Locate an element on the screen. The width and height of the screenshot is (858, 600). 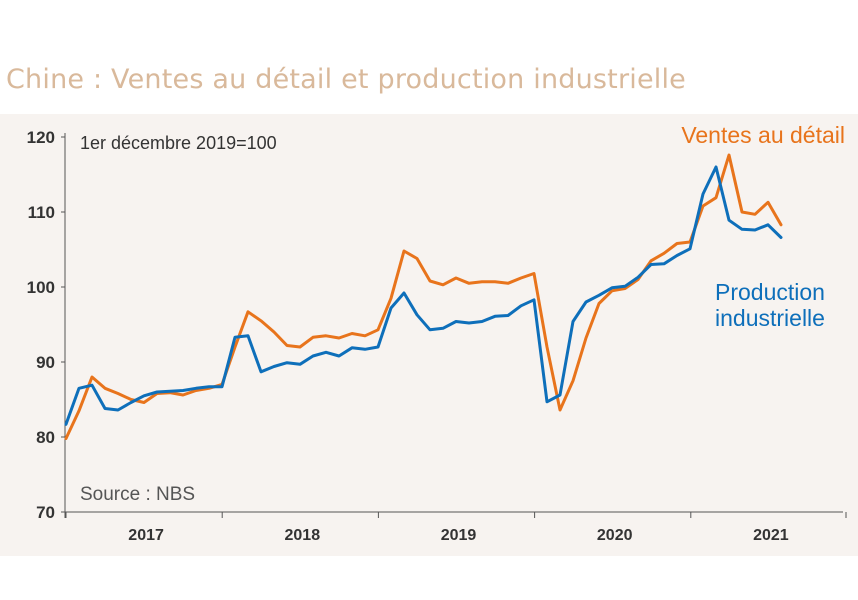
legend-label-retail: Ventes au détail is located at coordinates (763, 135).